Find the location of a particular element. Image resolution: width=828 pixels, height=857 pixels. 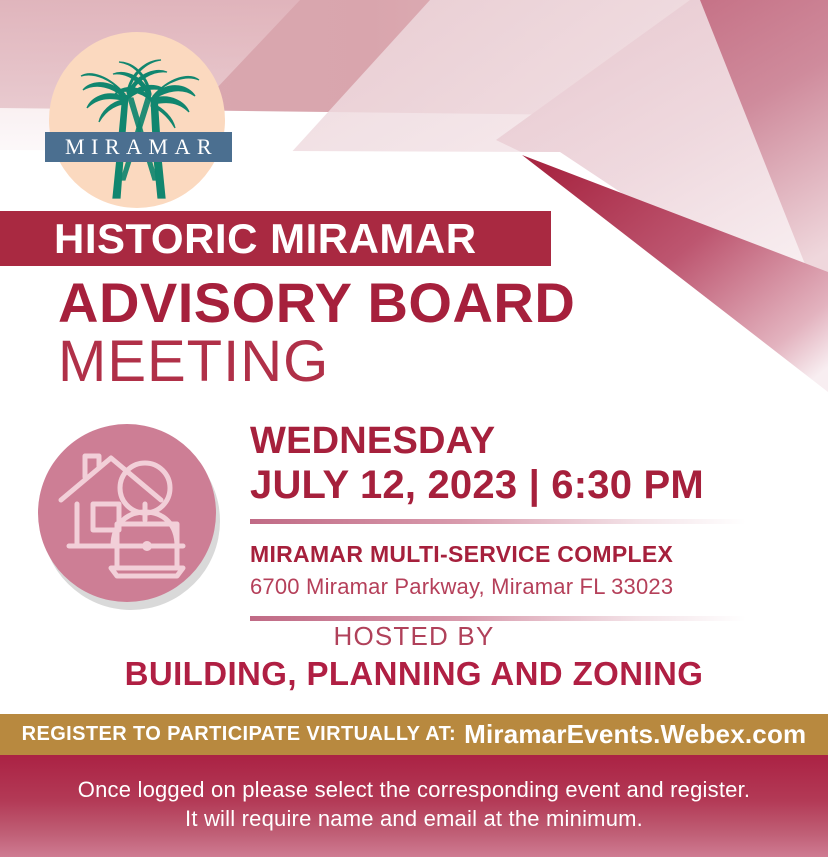

headline-line-2: MEETING is located at coordinates (194, 361).